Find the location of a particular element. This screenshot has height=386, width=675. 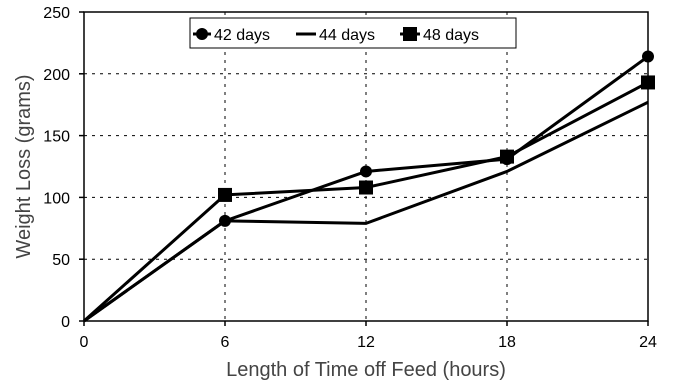

legend-marker-48-days is located at coordinates (410, 34).